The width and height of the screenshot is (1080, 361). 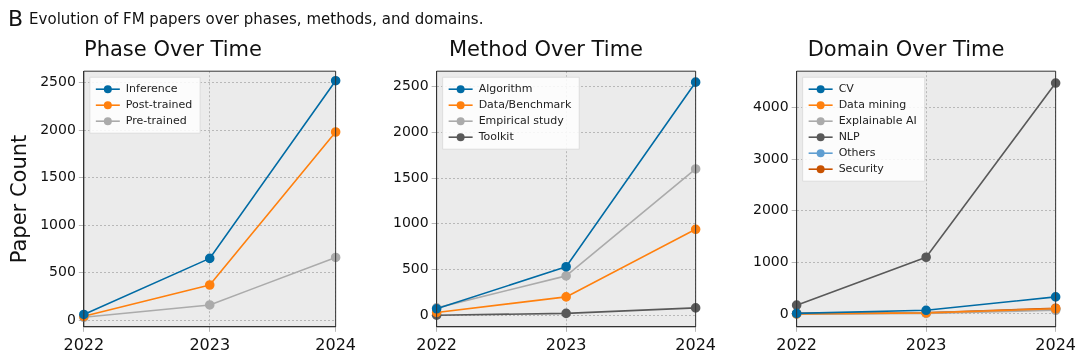 What do you see at coordinates (19, 199) in the screenshot?
I see `y-axis-title: Paper Count` at bounding box center [19, 199].